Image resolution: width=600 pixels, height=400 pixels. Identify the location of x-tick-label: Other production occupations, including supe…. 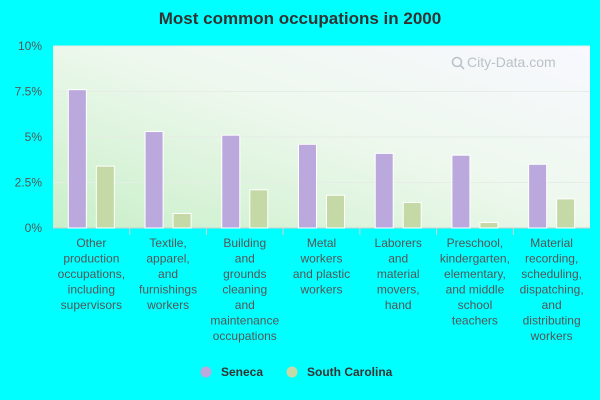
(91, 274).